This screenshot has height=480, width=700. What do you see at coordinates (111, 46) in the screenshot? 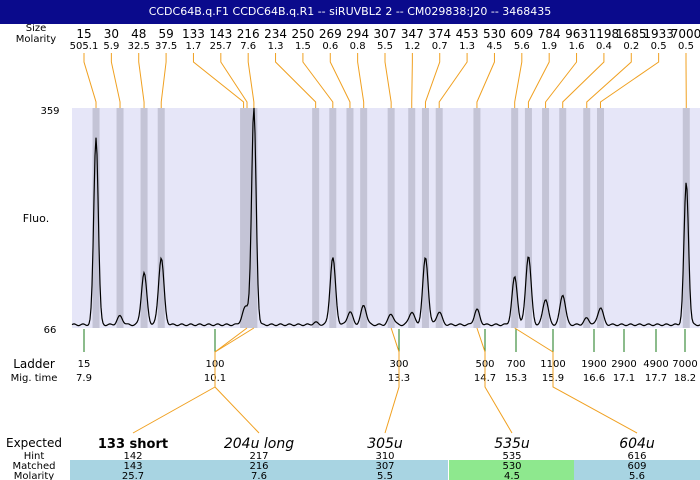
I see `peak-molarity-label: 5.9` at bounding box center [111, 46].